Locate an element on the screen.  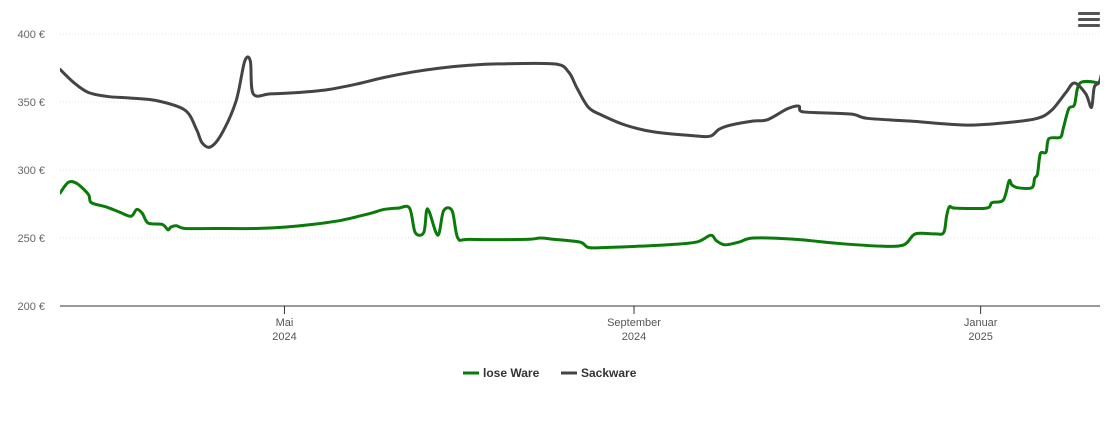
y-tick-label: 350 € is located at coordinates (31, 103).